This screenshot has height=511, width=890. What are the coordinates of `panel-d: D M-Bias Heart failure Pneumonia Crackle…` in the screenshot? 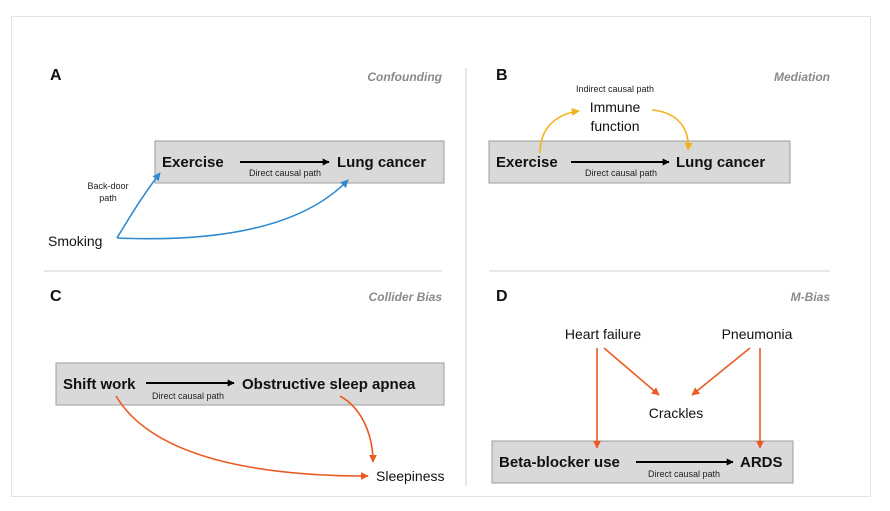 It's located at (661, 386).